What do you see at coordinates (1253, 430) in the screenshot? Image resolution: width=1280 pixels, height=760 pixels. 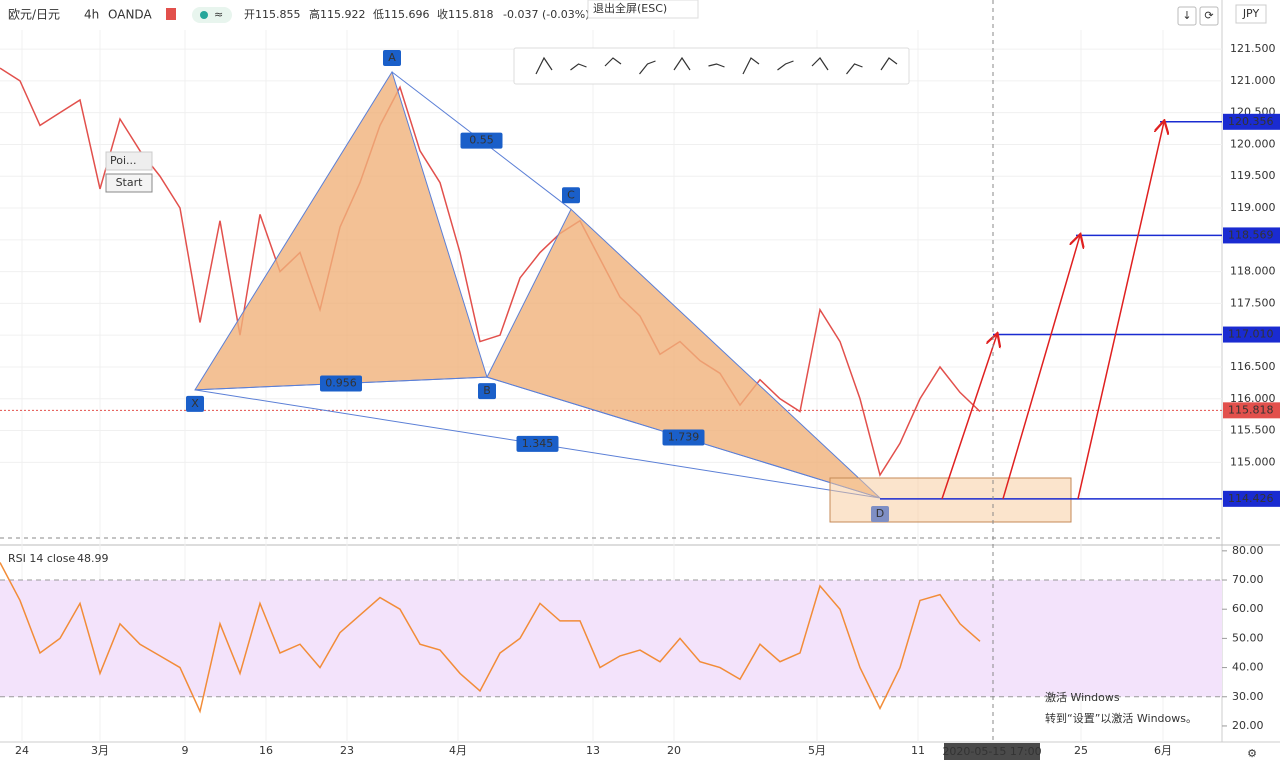 I see `price-tick-label: 115.500` at bounding box center [1253, 430].